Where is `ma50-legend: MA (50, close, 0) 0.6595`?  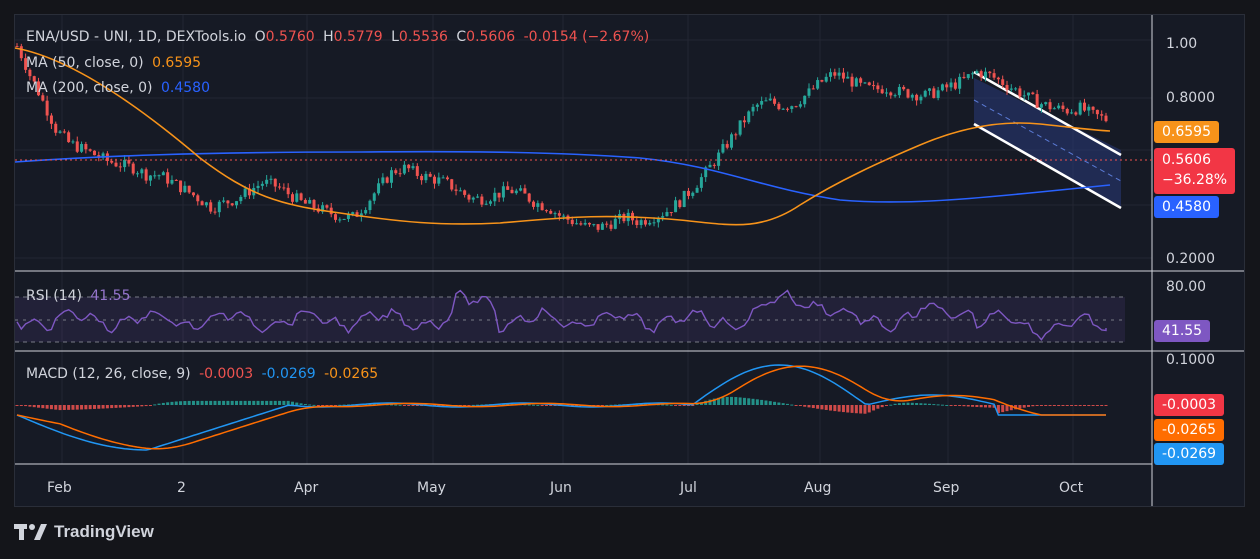 ma50-legend: MA (50, close, 0) 0.6595 is located at coordinates (115, 63).